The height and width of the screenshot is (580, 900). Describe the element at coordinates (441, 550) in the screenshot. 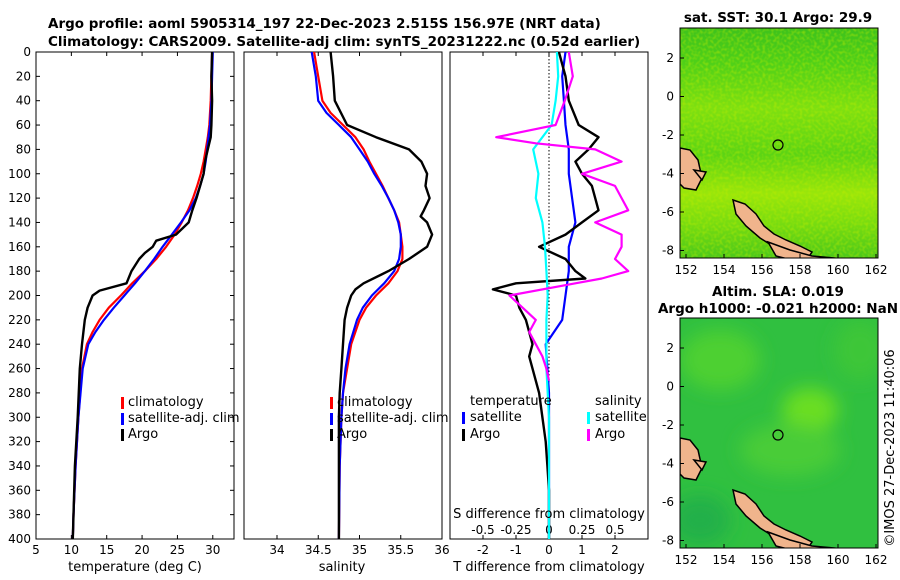

I see `x-tick-label: 36` at that location.